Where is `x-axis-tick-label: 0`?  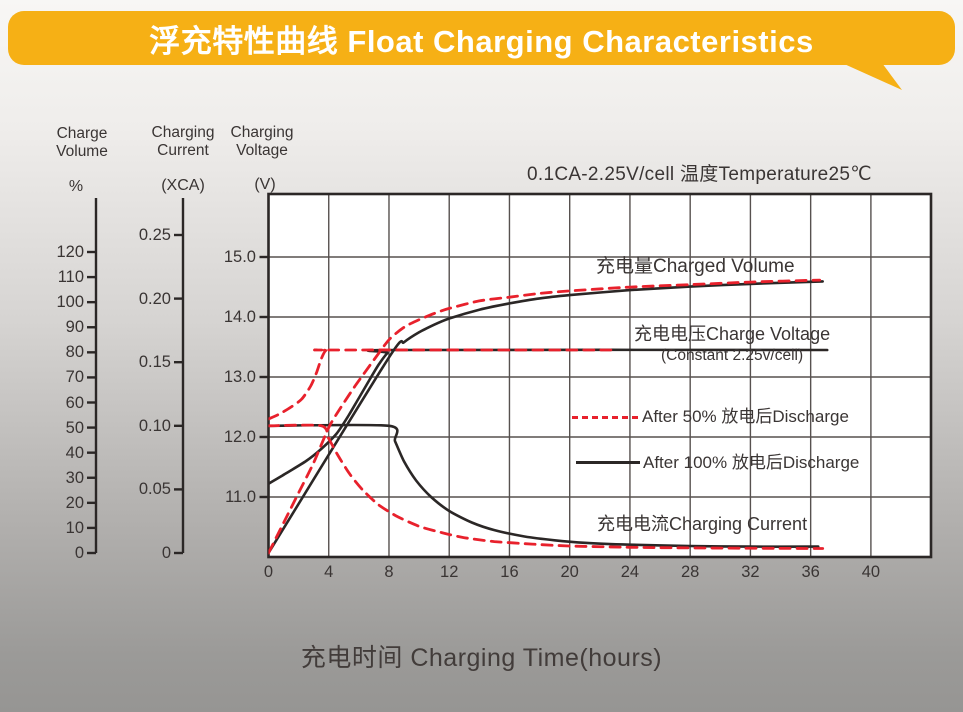
x-axis-tick-label: 0 is located at coordinates (268, 572).